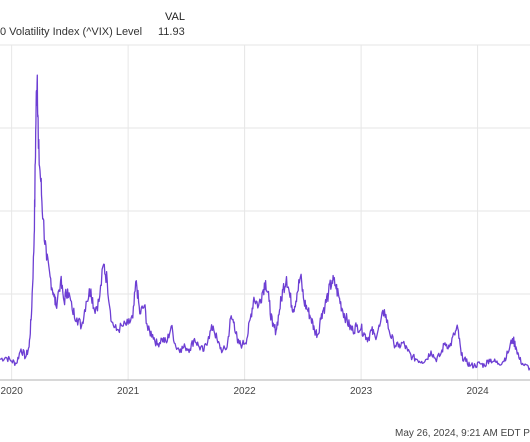 The height and width of the screenshot is (442, 530). Describe the element at coordinates (175, 17) in the screenshot. I see `val-header: VAL` at that location.